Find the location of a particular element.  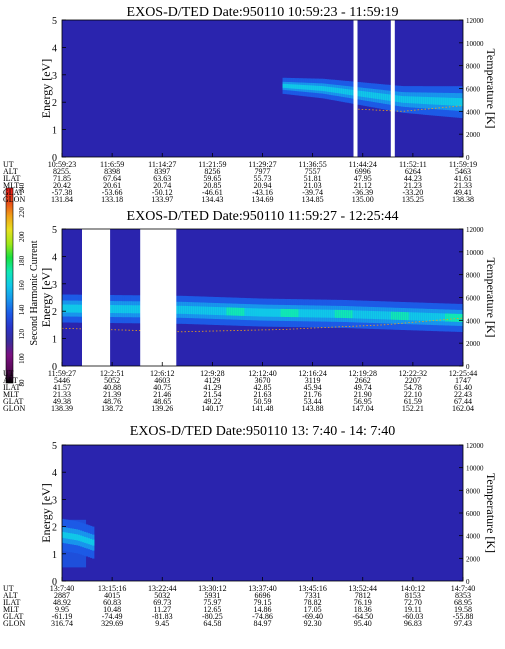

y2-tick-label: 10000 is located at coordinates (475, 44).